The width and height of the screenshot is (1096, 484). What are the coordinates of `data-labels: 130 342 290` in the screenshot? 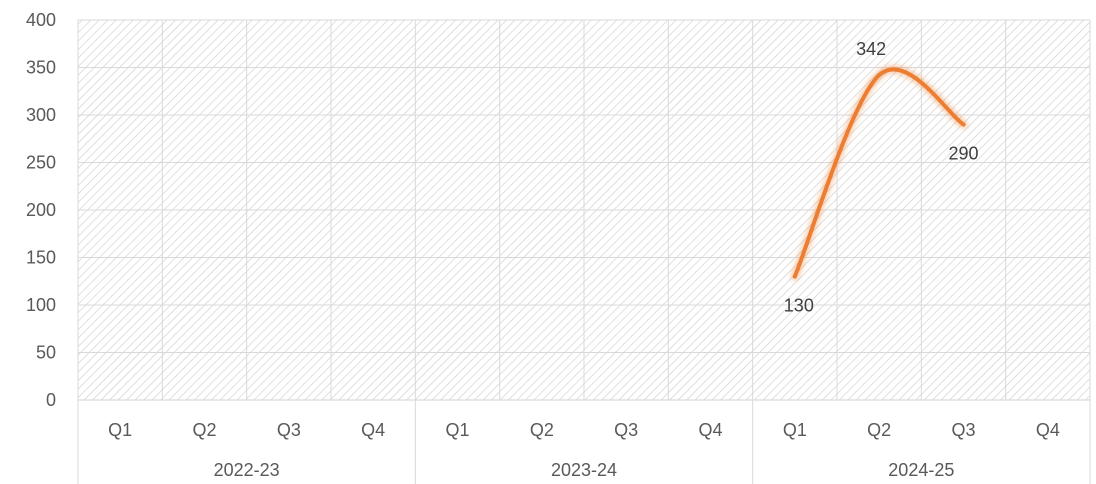 It's located at (881, 177).